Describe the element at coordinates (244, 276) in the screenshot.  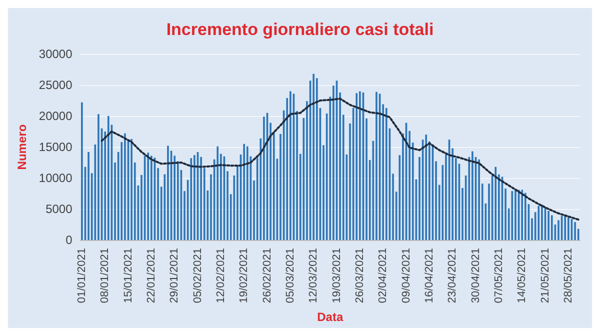
I see `x-tick-label: 19/02/2021` at that location.